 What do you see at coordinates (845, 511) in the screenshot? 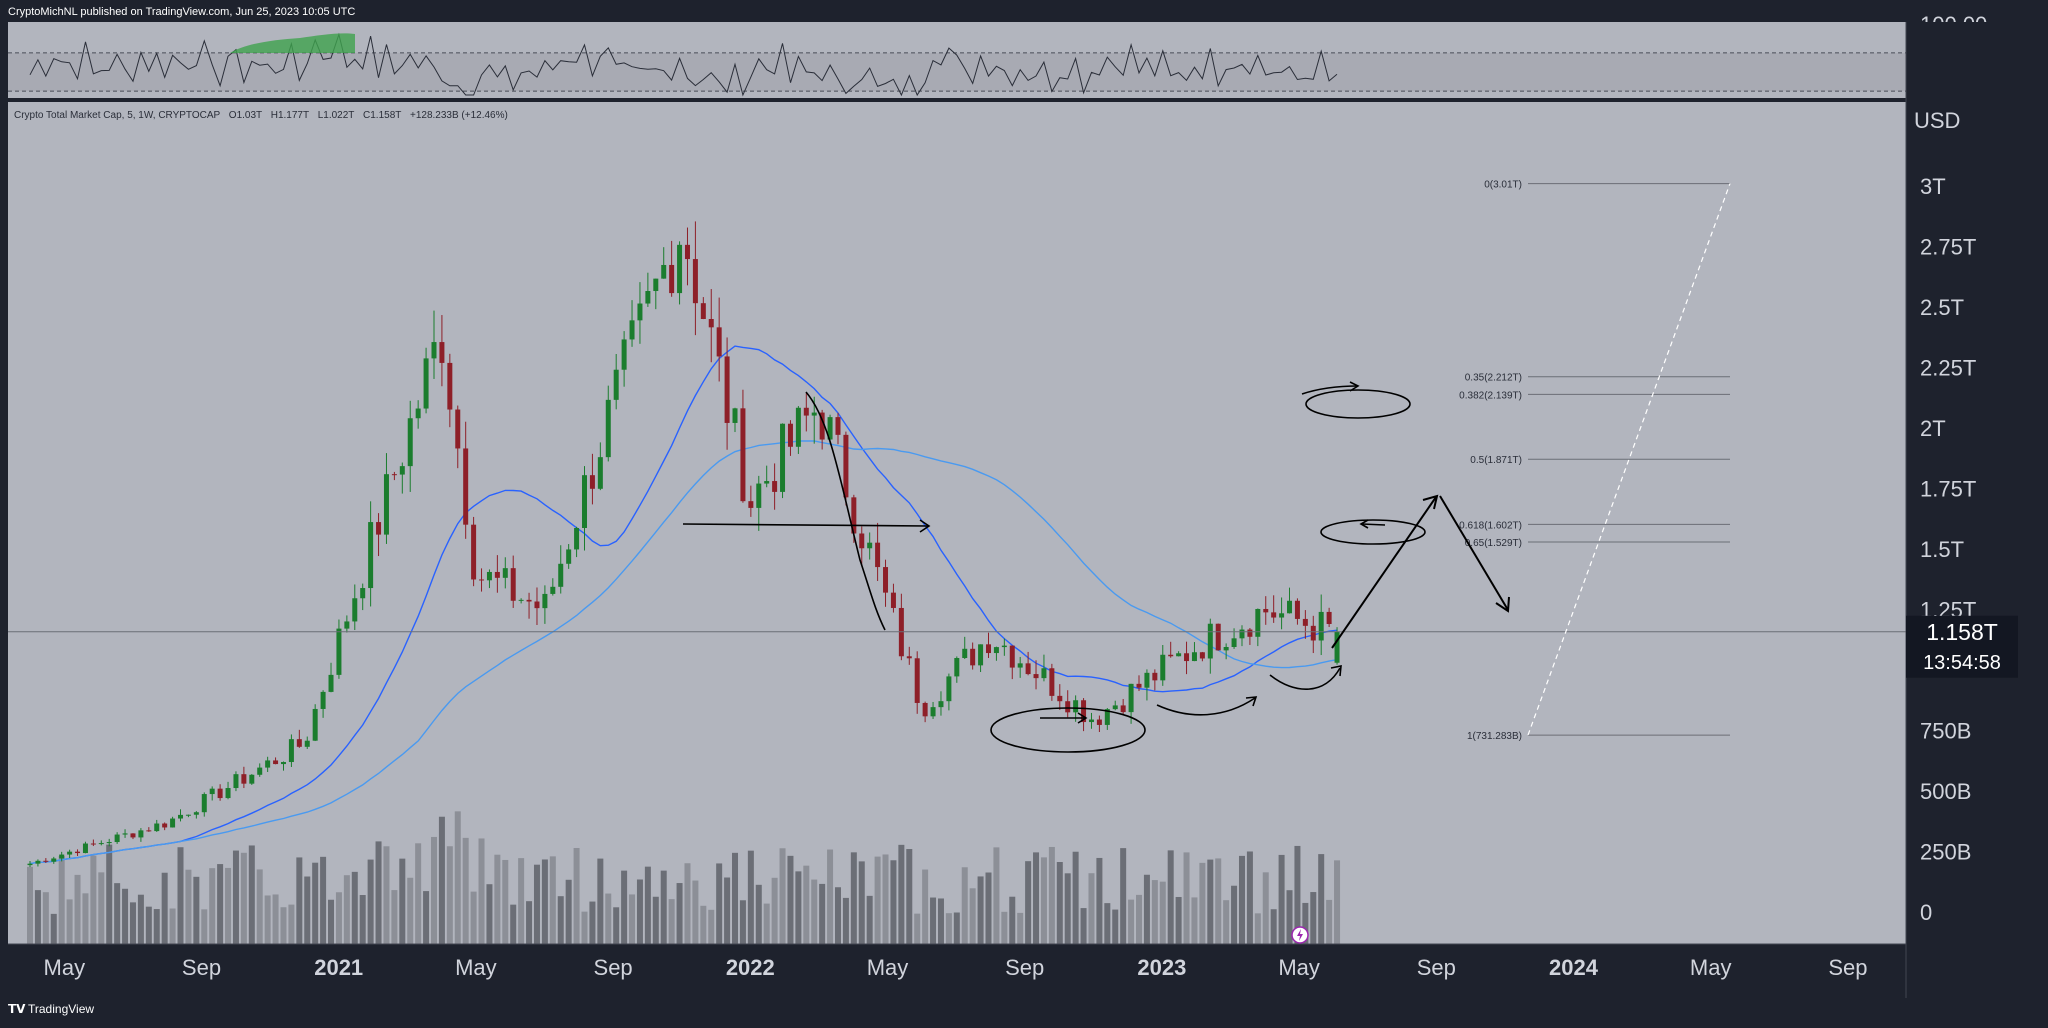
I see `annotation-decline-curve` at bounding box center [845, 511].